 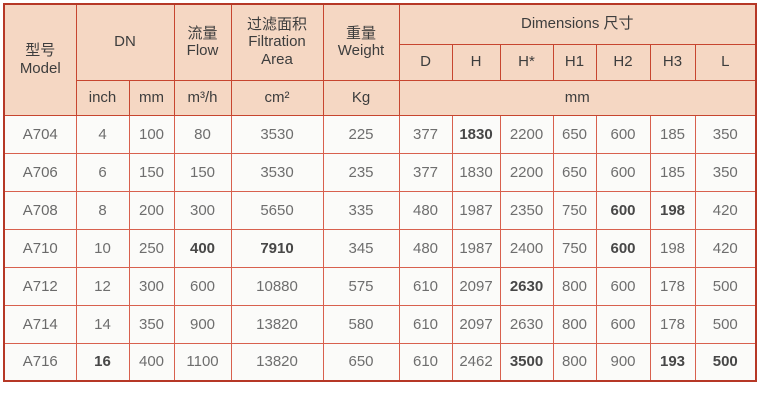 I want to click on cell-dn-inch: 8, so click(x=102, y=210).